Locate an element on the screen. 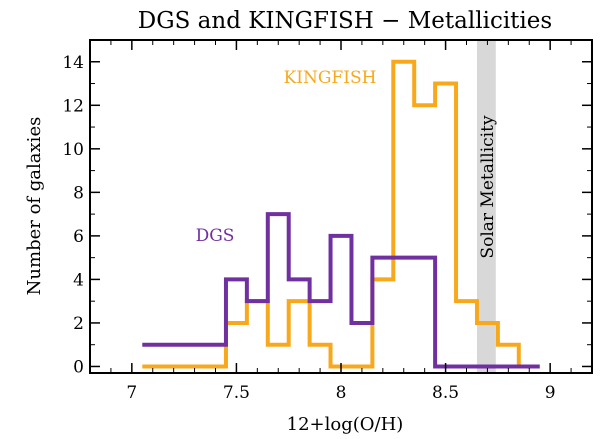  chart-title: DGS and KINGFISH − Metallicities is located at coordinates (345, 21).